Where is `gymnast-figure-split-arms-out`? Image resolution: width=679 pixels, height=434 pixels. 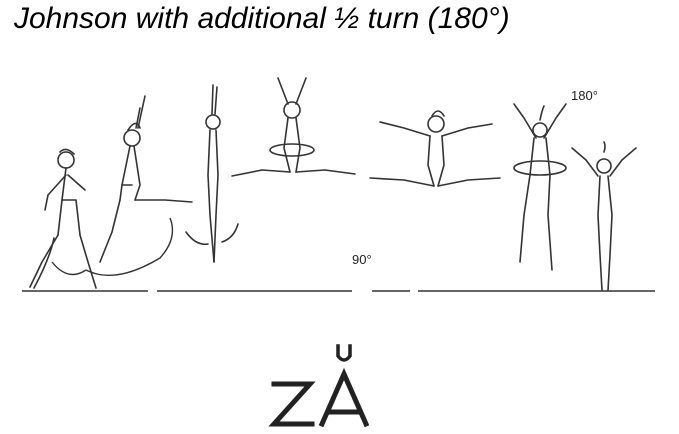 gymnast-figure-split-arms-out is located at coordinates (435, 148).